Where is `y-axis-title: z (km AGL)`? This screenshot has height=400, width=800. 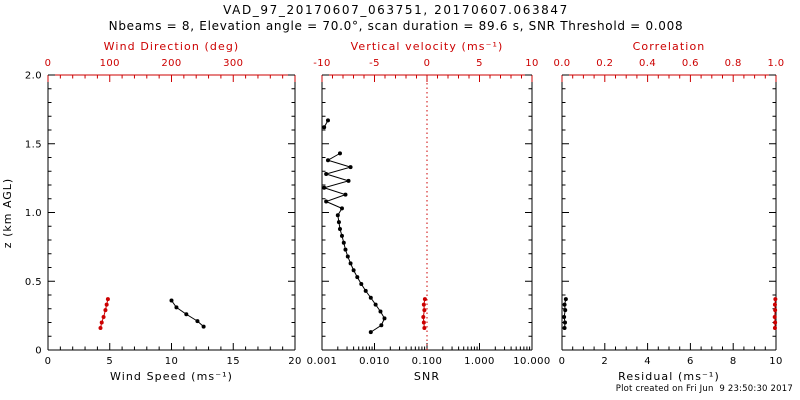
y-axis-title: z (km AGL) is located at coordinates (7, 213).